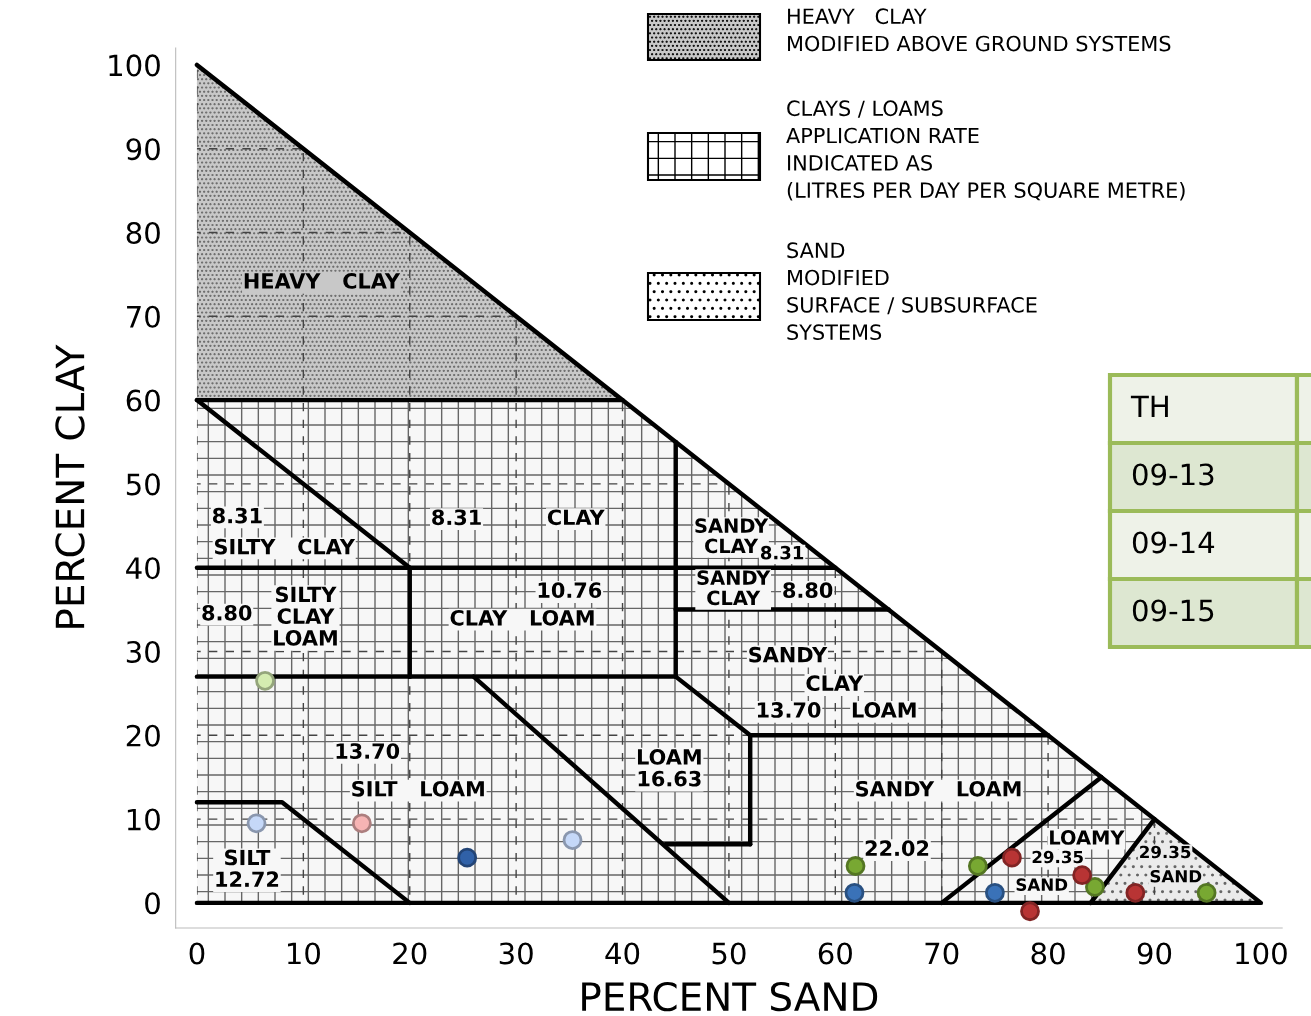 The height and width of the screenshot is (1016, 1311). I want to click on annotation: CLAYS / LOAMS APPLICATION RATE INDICATED AS (LITRES PER DAY PER SQUARE METRE), so click(985, 150).